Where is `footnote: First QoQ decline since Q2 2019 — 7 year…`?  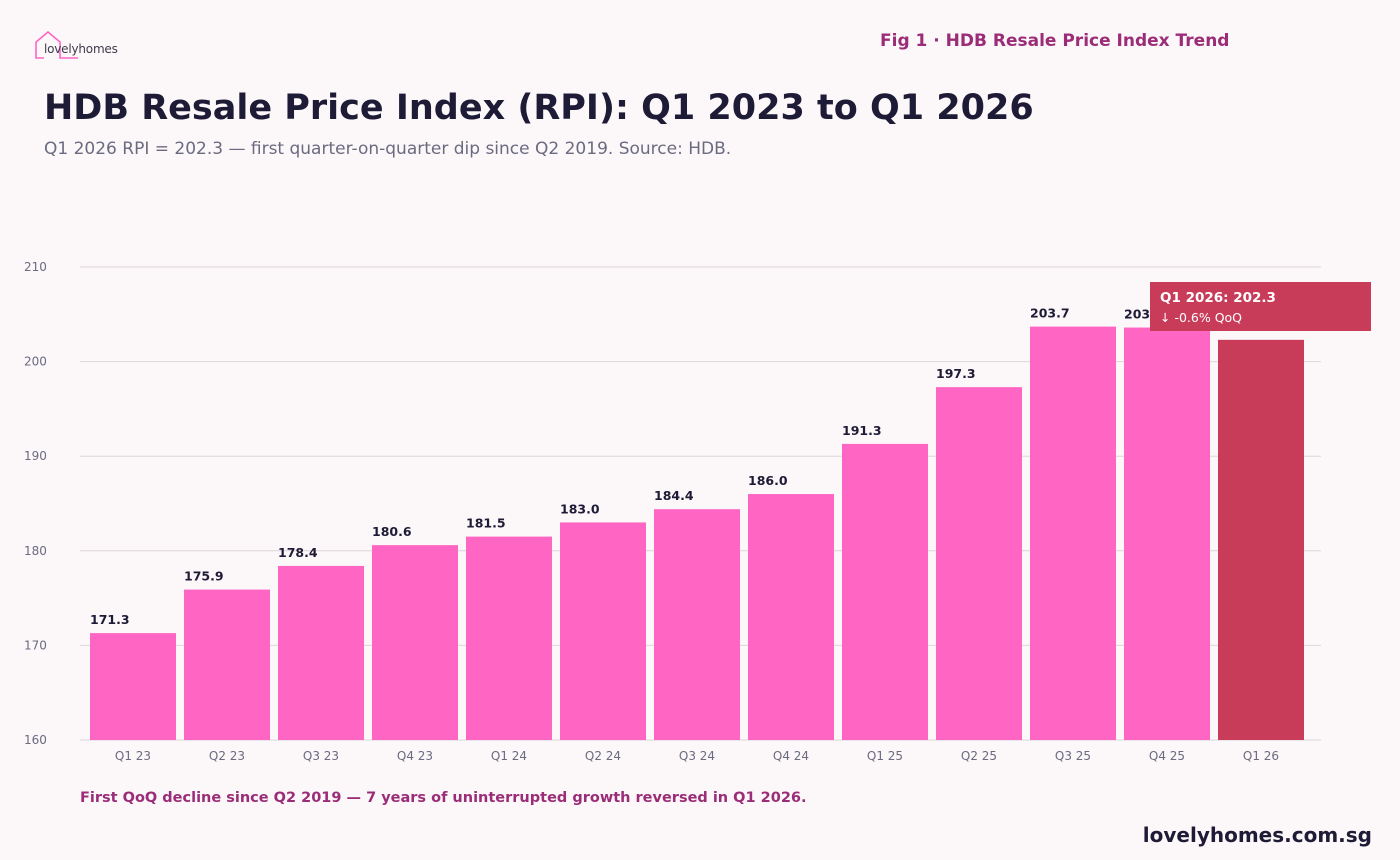
footnote: First QoQ decline since Q2 2019 — 7 year… is located at coordinates (443, 798).